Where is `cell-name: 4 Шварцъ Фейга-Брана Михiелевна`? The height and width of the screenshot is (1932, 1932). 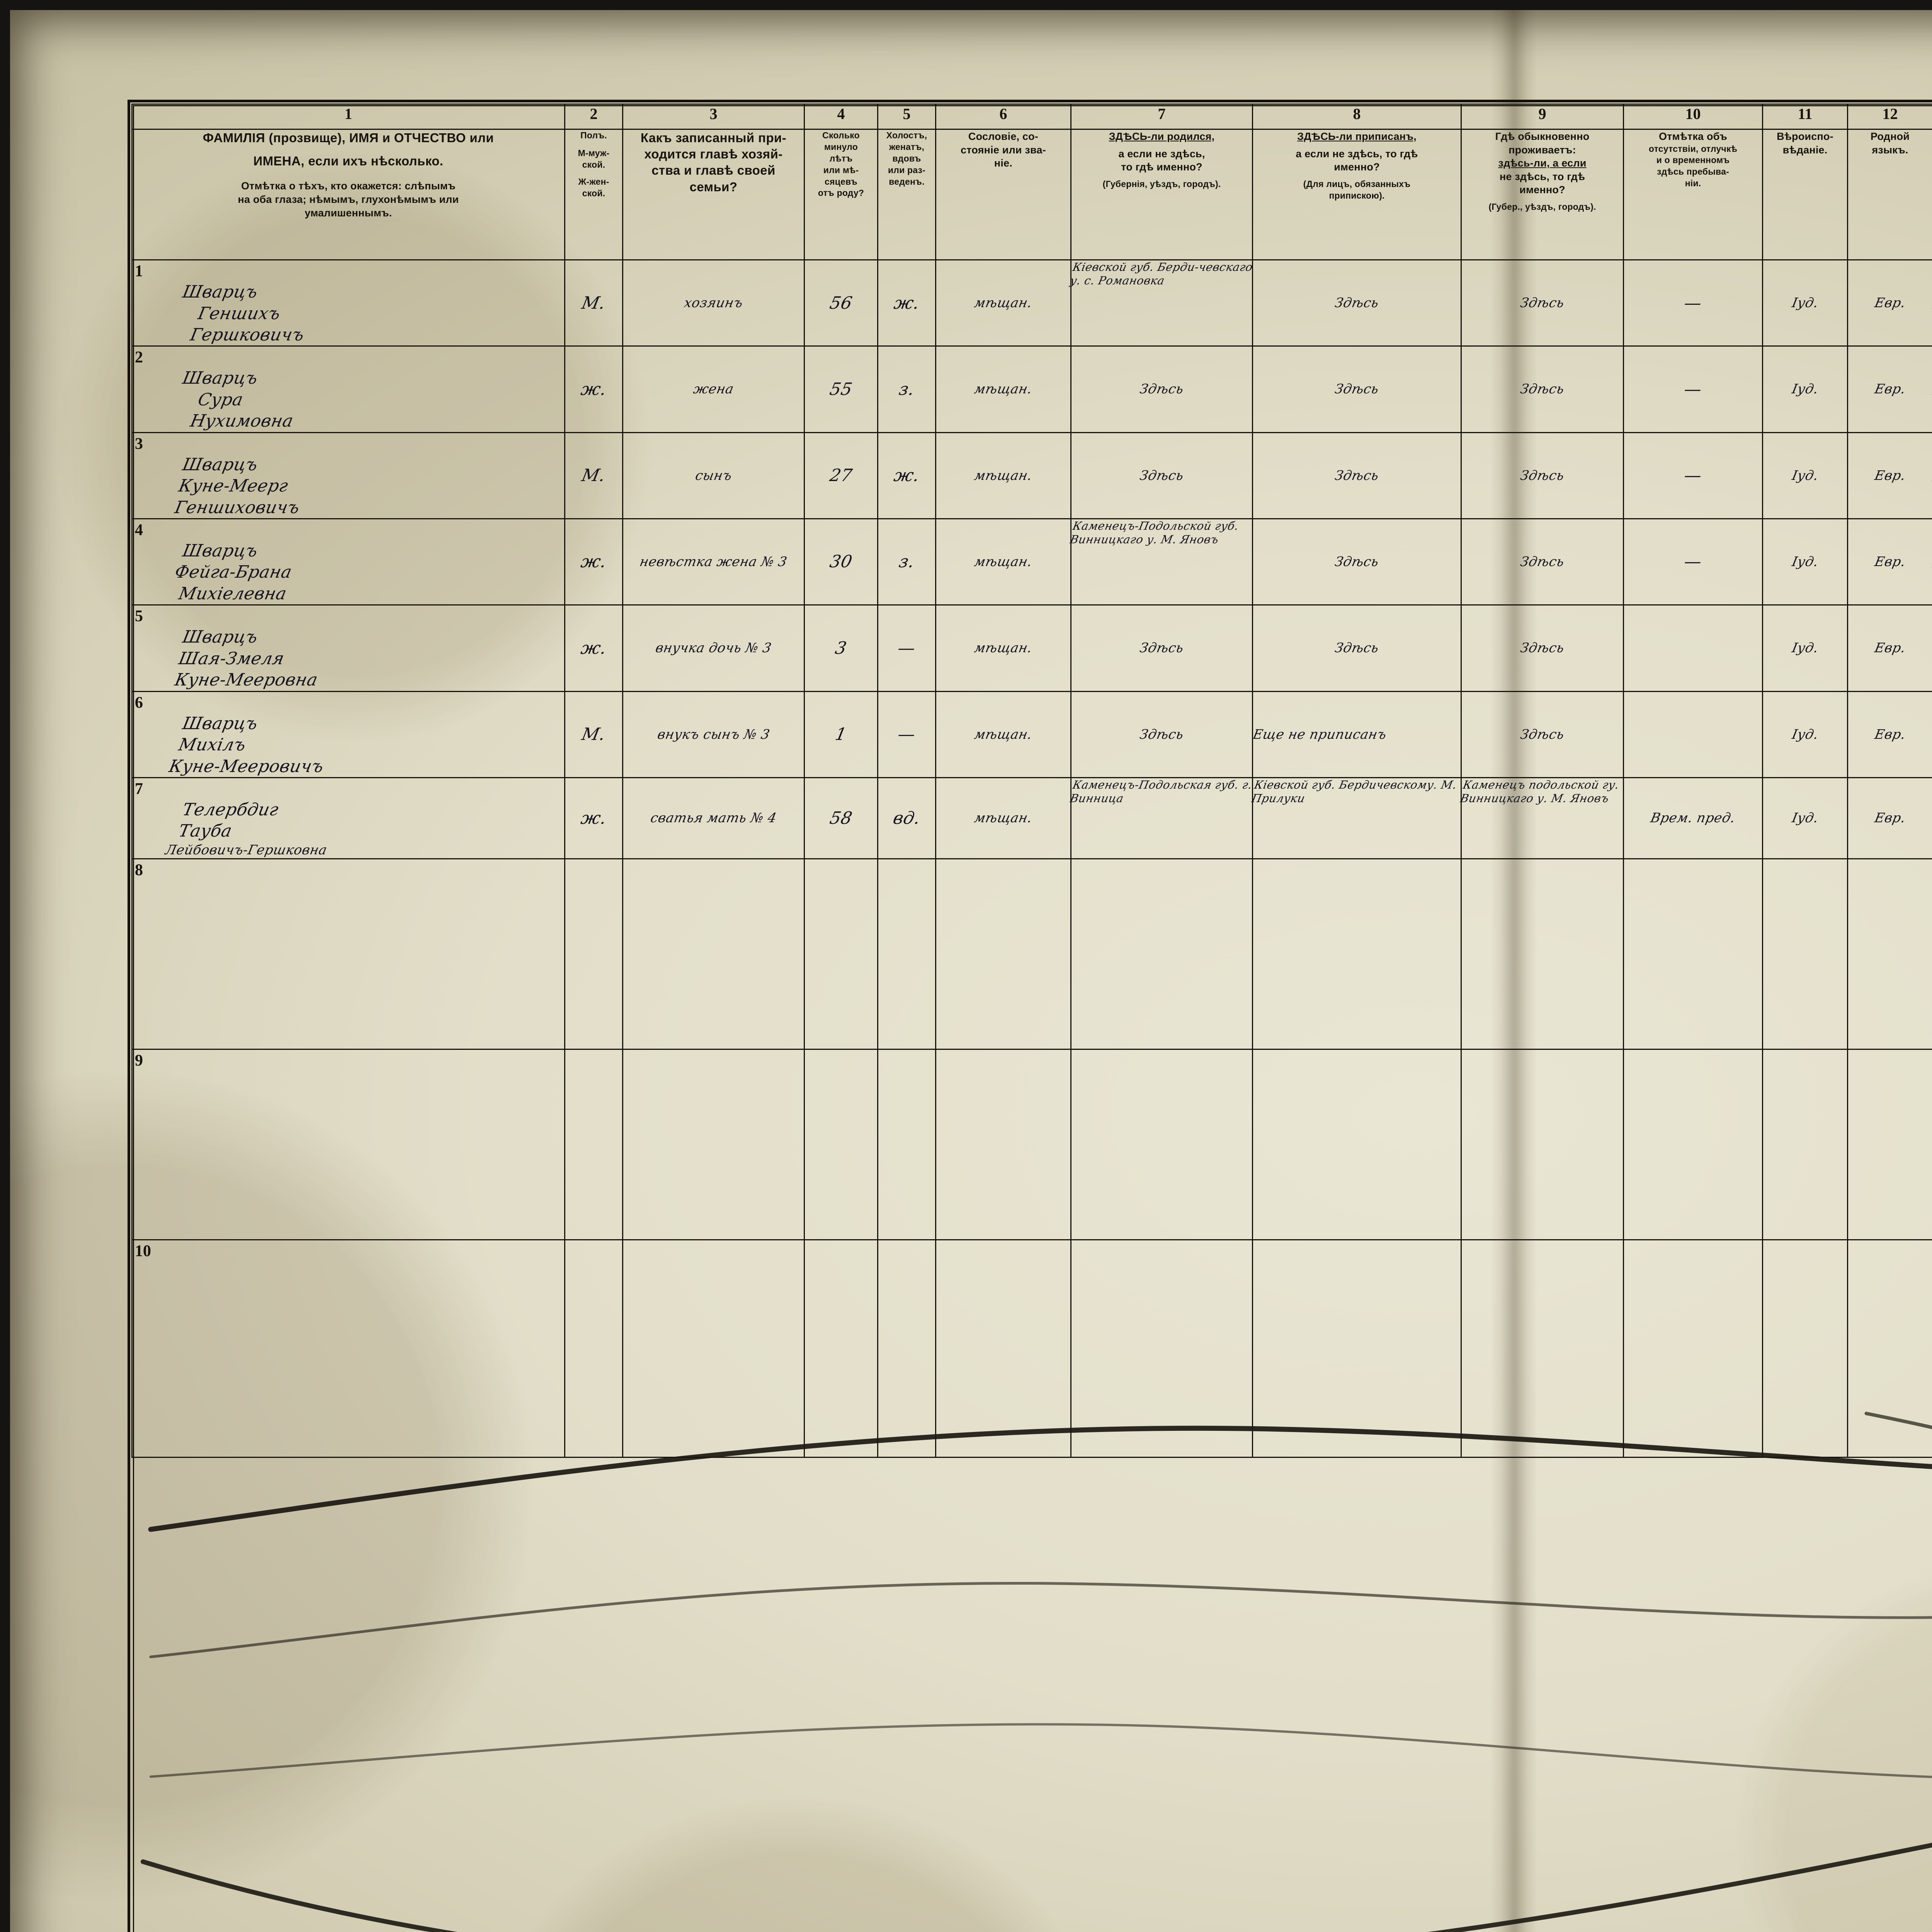 cell-name: 4 Шварцъ Фейга-Брана Михiелевна is located at coordinates (348, 562).